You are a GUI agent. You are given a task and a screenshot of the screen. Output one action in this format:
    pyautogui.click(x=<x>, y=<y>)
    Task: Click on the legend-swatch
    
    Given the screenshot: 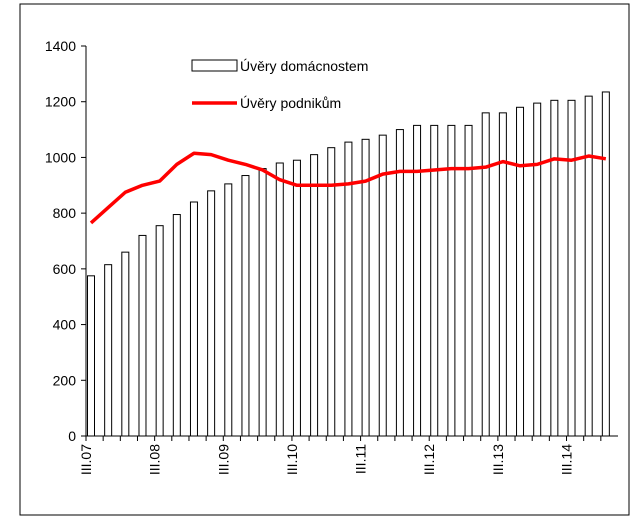 What is the action you would take?
    pyautogui.click(x=214, y=65)
    